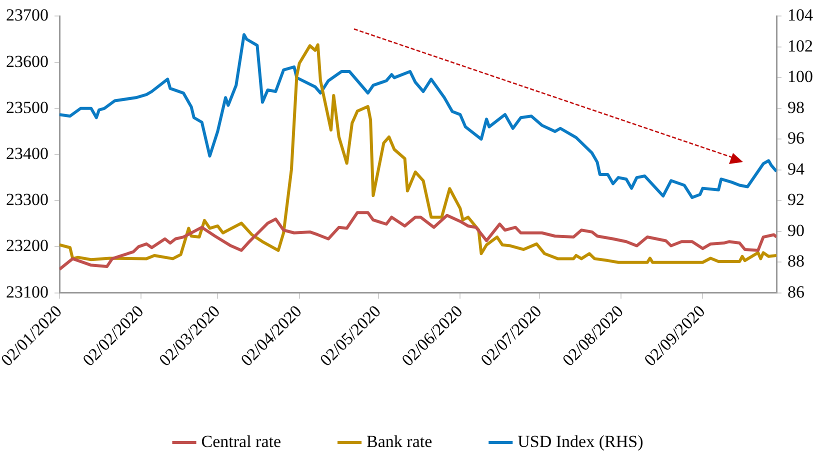 This screenshot has width=823, height=463. Describe the element at coordinates (801, 15) in the screenshot. I see `y2-tick-label: 104` at that location.